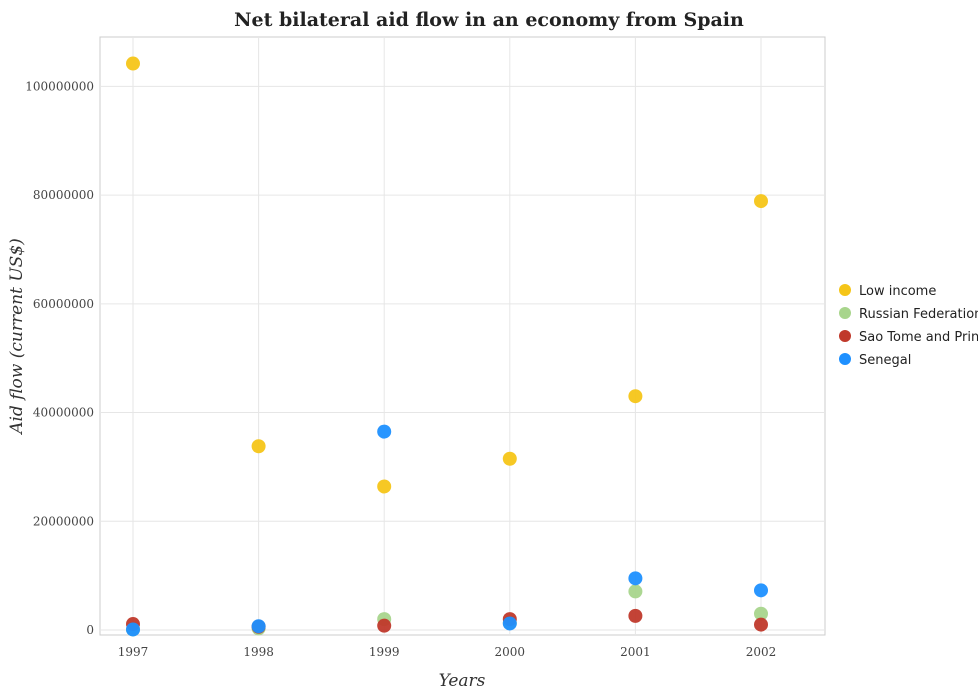 Image resolution: width=978 pixels, height=700 pixels. Describe the element at coordinates (63, 413) in the screenshot. I see `y-tick-label: 40000000` at that location.